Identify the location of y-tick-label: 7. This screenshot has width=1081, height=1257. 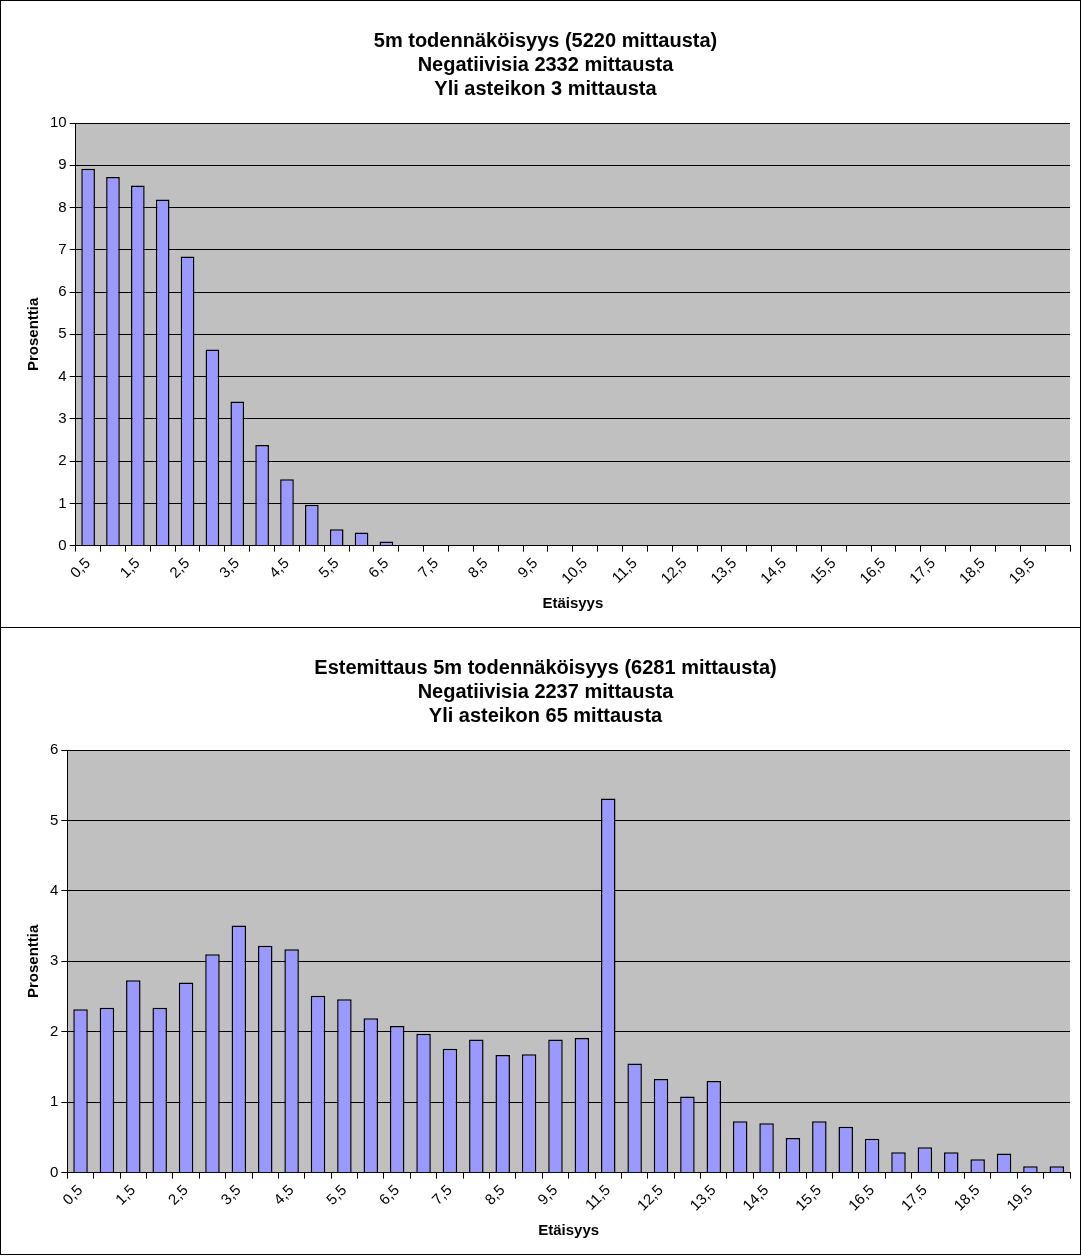
(62, 248).